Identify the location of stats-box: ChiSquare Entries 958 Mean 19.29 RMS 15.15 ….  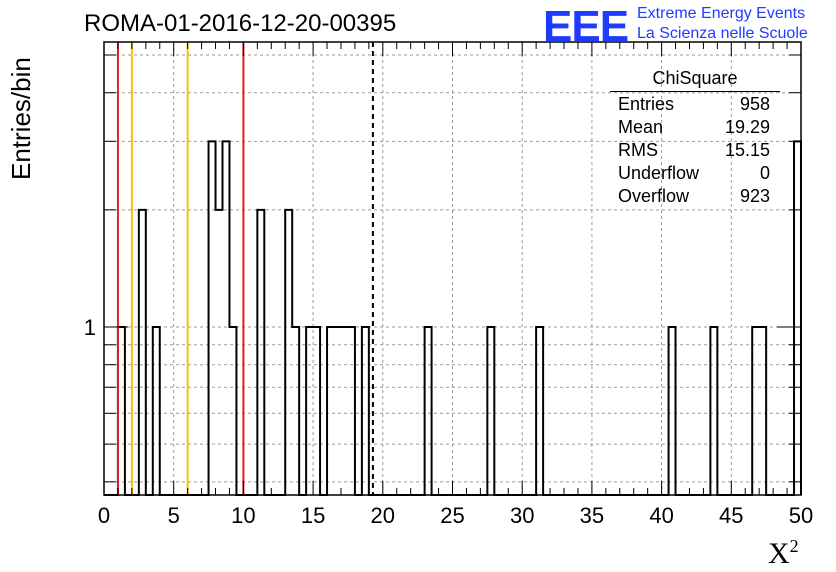
(695, 138).